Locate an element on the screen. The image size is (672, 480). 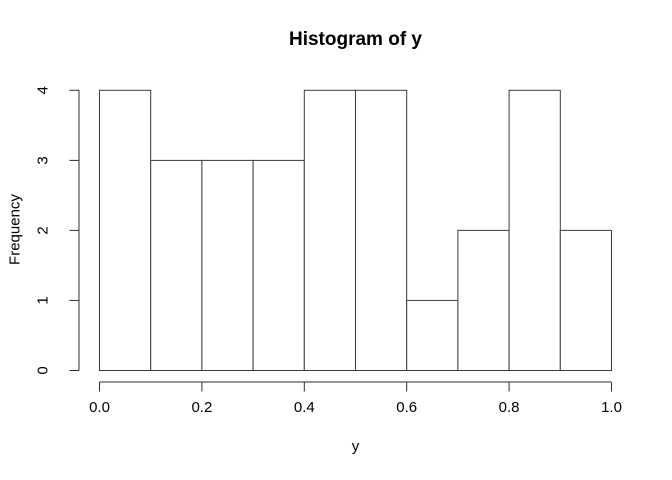
y-tick-label: 1 is located at coordinates (43, 300).